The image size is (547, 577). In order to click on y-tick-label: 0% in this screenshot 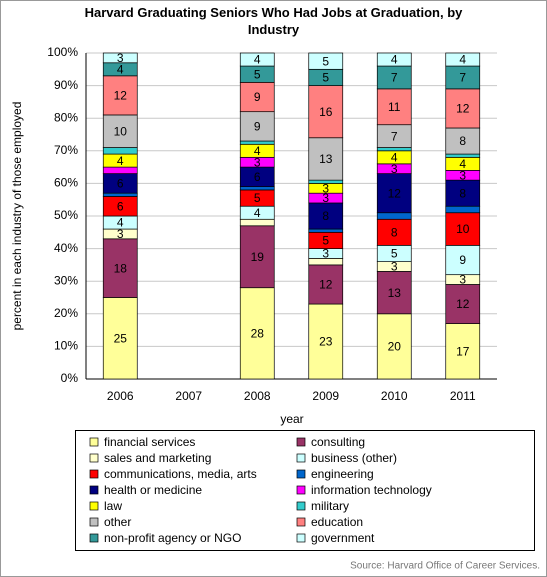, I will do `click(70, 378)`.